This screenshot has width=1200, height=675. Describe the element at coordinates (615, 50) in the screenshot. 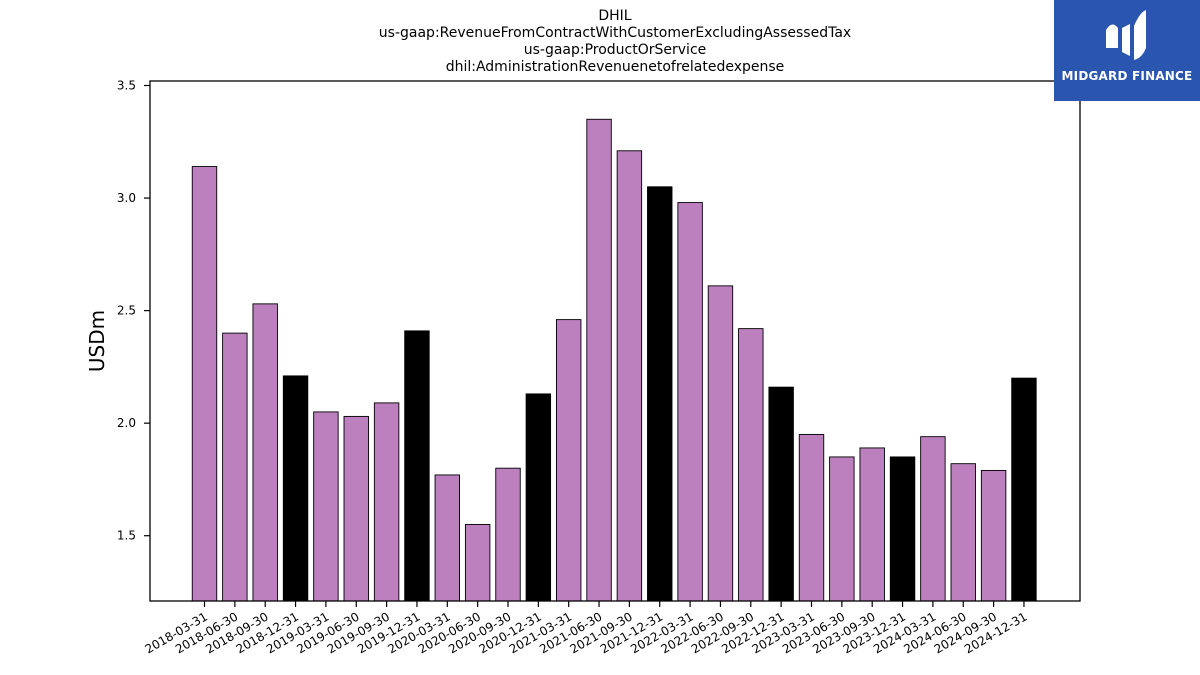

I see `title-line-2: us-gaap:ProductOrService` at that location.